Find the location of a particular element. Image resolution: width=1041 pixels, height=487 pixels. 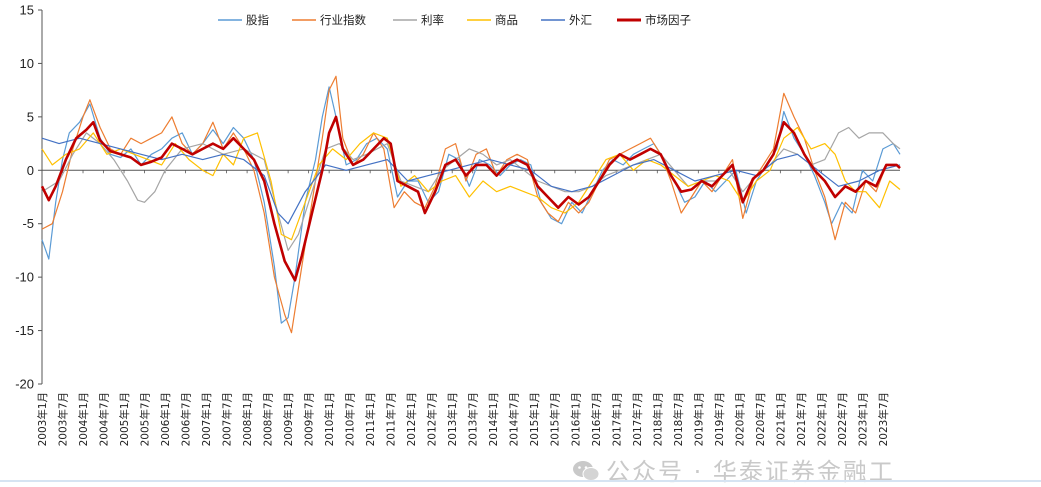

x-tick-label: 2016年7月 is located at coordinates (596, 419).